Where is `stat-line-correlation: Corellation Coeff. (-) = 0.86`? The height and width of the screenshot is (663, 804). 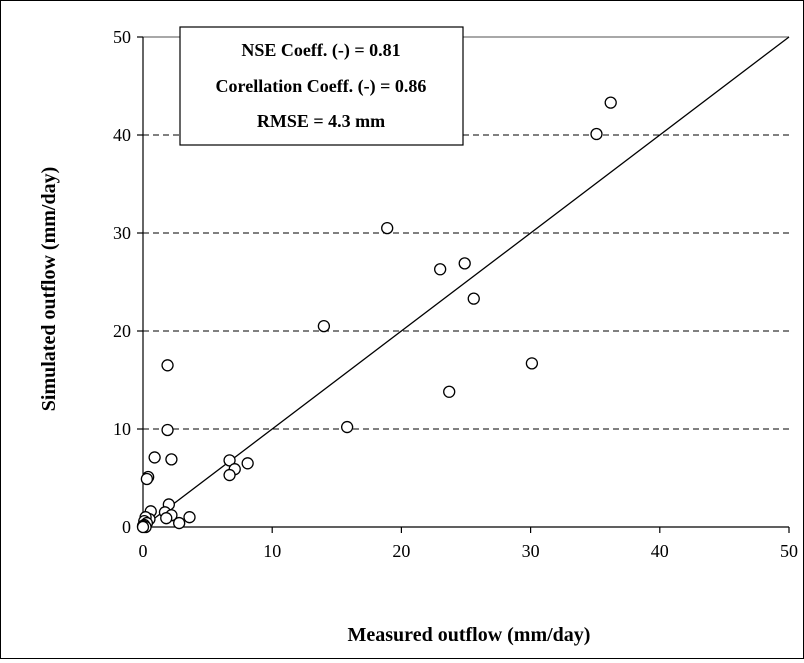
stat-line-correlation: Corellation Coeff. (-) = 0.86 is located at coordinates (321, 86).